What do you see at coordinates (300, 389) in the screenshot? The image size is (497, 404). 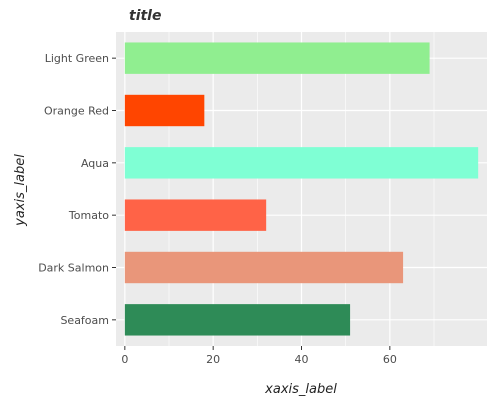 I see `x-axis-label: xaxis_label` at bounding box center [300, 389].